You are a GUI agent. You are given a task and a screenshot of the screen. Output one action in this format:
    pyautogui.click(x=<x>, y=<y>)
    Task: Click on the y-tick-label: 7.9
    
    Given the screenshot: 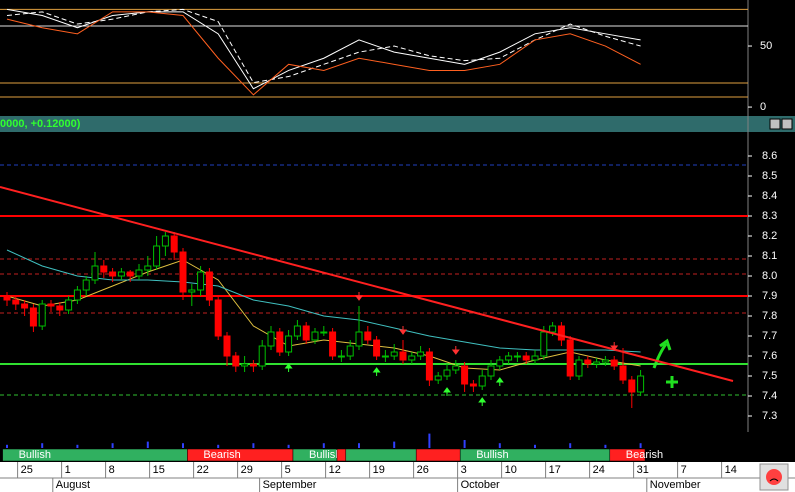 What is the action you would take?
    pyautogui.click(x=769, y=296)
    